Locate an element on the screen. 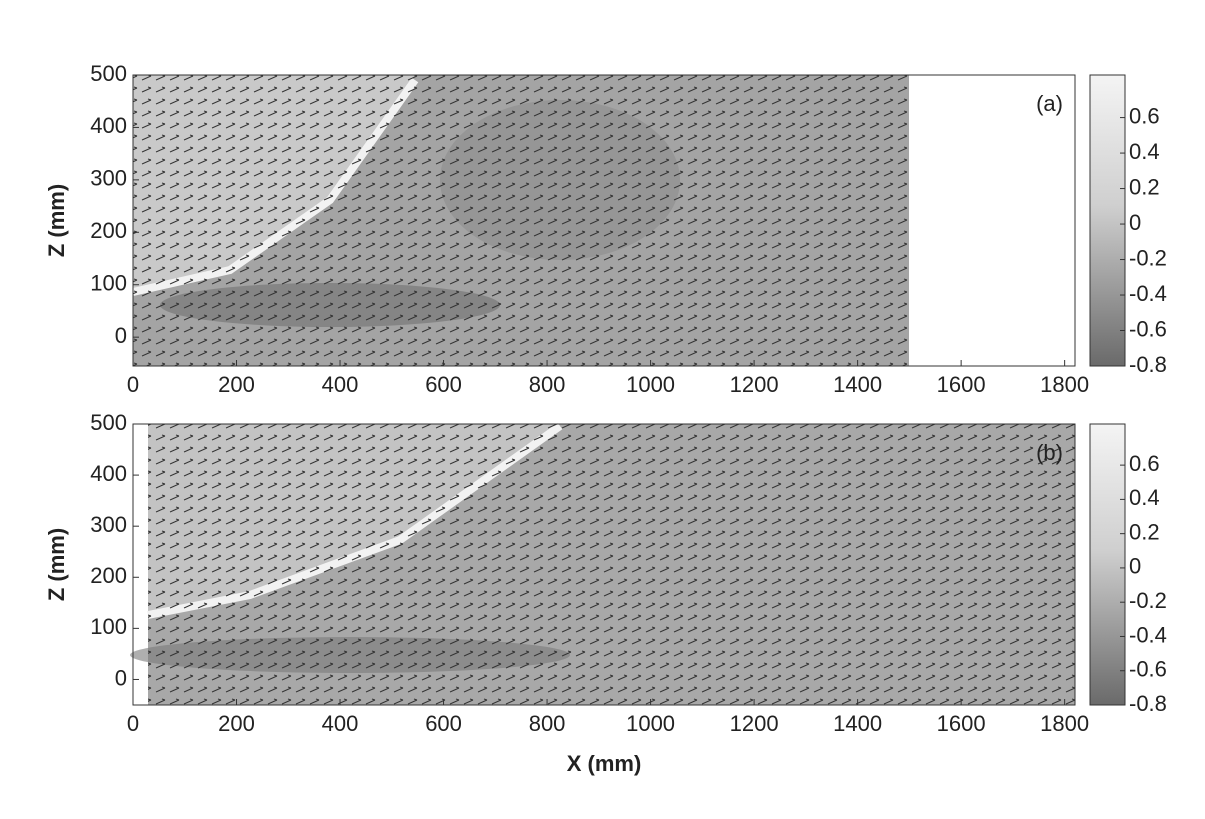  x-axis-label: X (mm) is located at coordinates (604, 763).